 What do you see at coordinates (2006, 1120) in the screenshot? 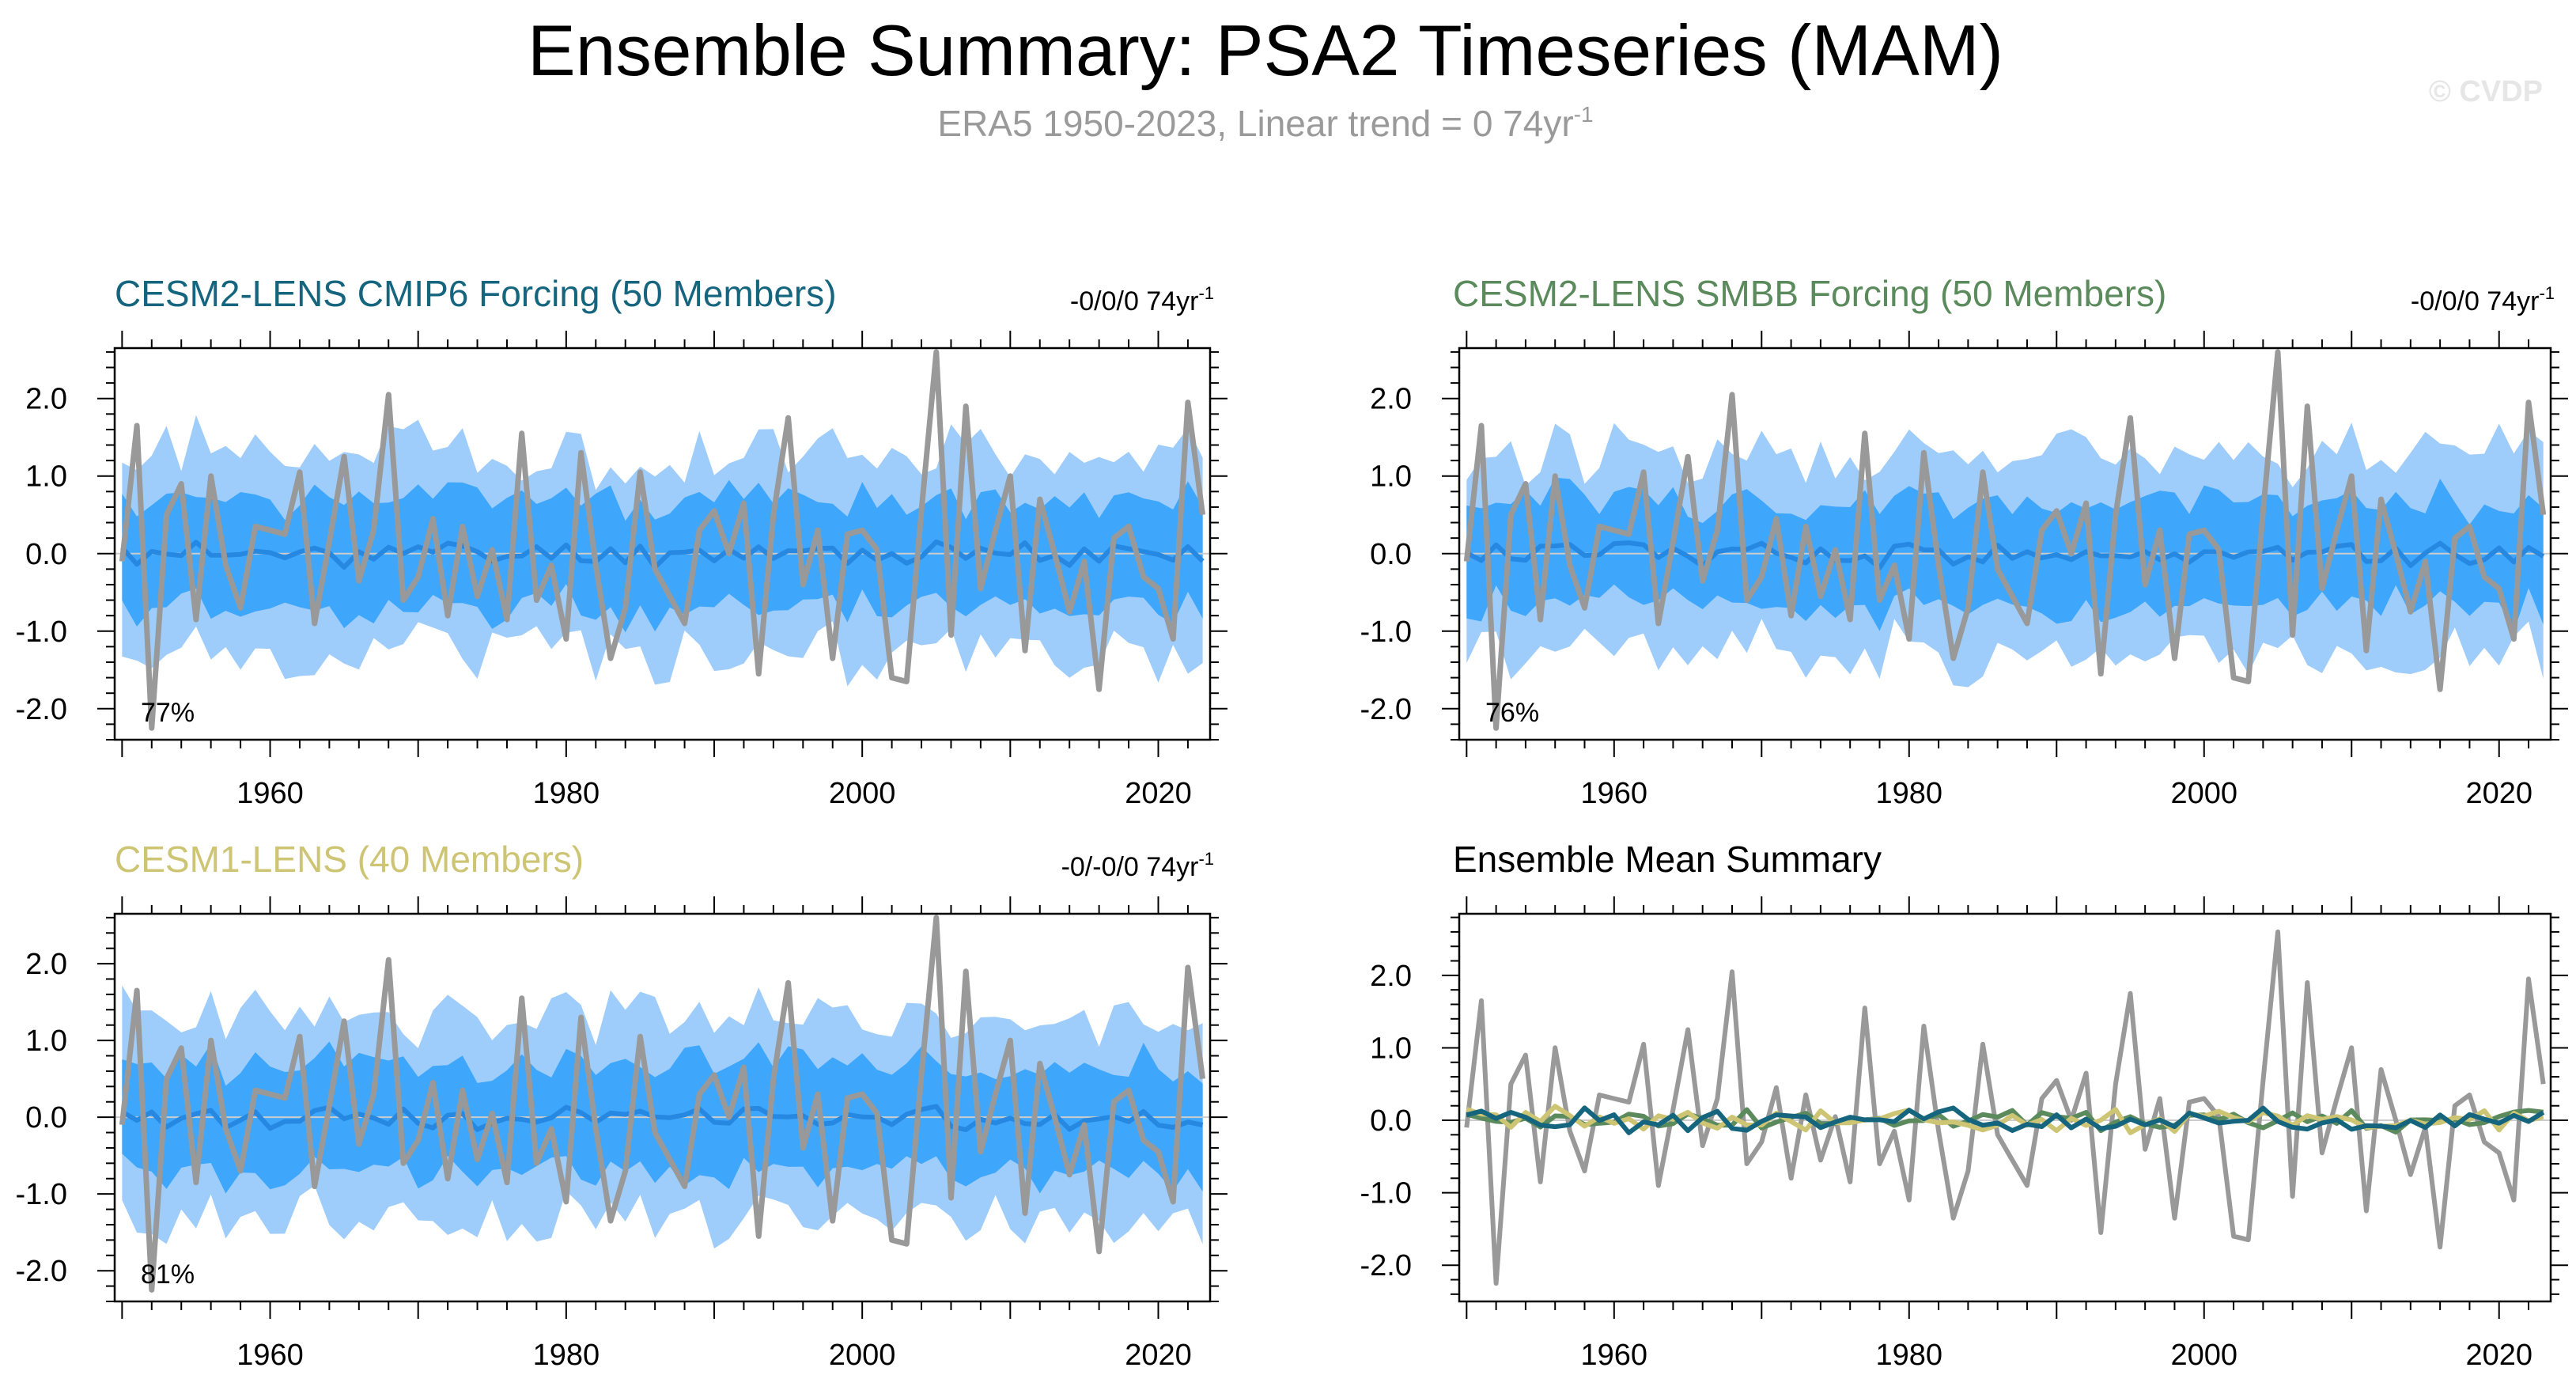
I see `ensemble-mean-line-cesm2-lens-cmip6` at bounding box center [2006, 1120].